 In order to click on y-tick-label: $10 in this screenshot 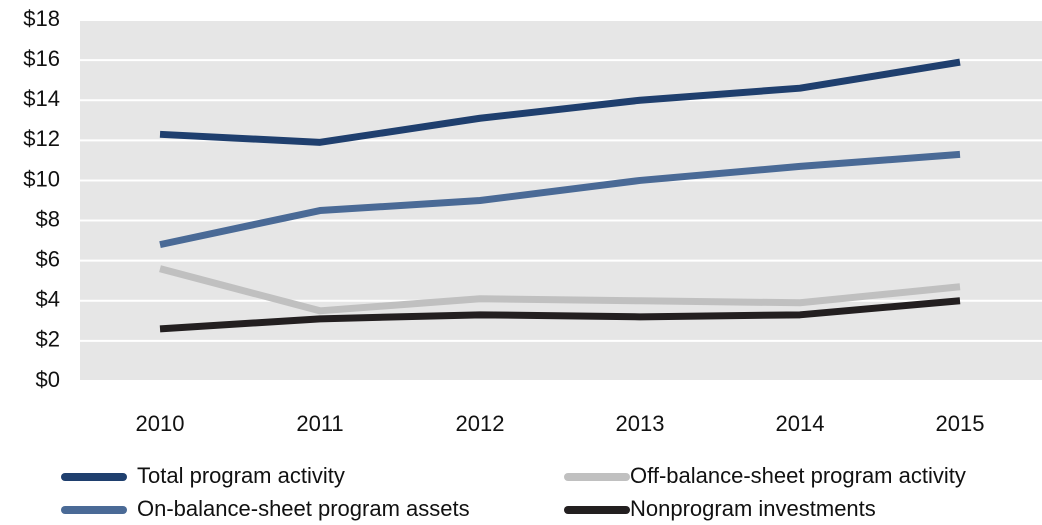, I will do `click(41, 178)`.